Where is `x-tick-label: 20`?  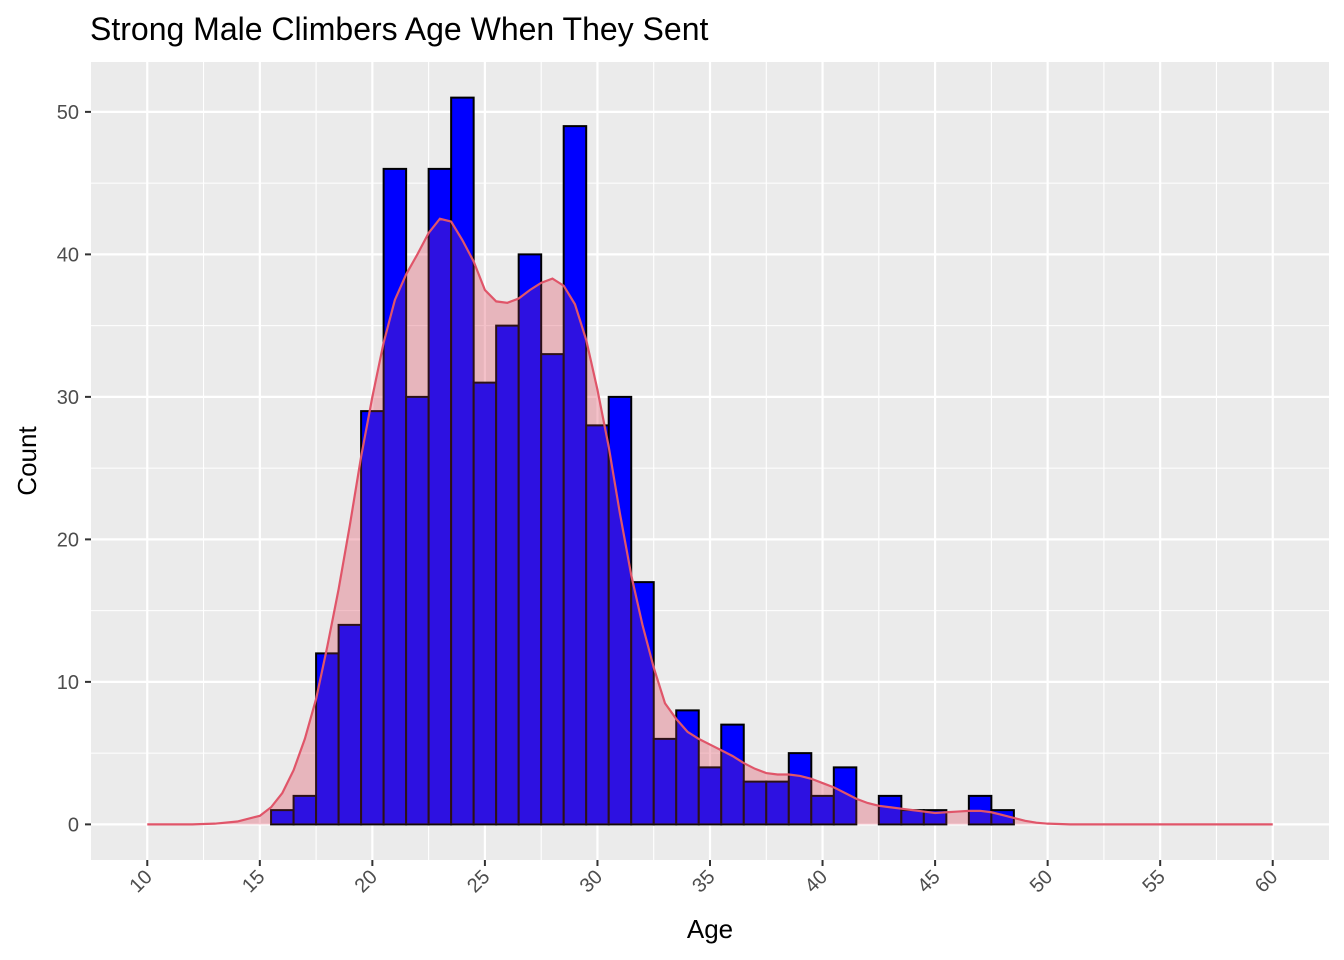
x-tick-label: 20 is located at coordinates (366, 881).